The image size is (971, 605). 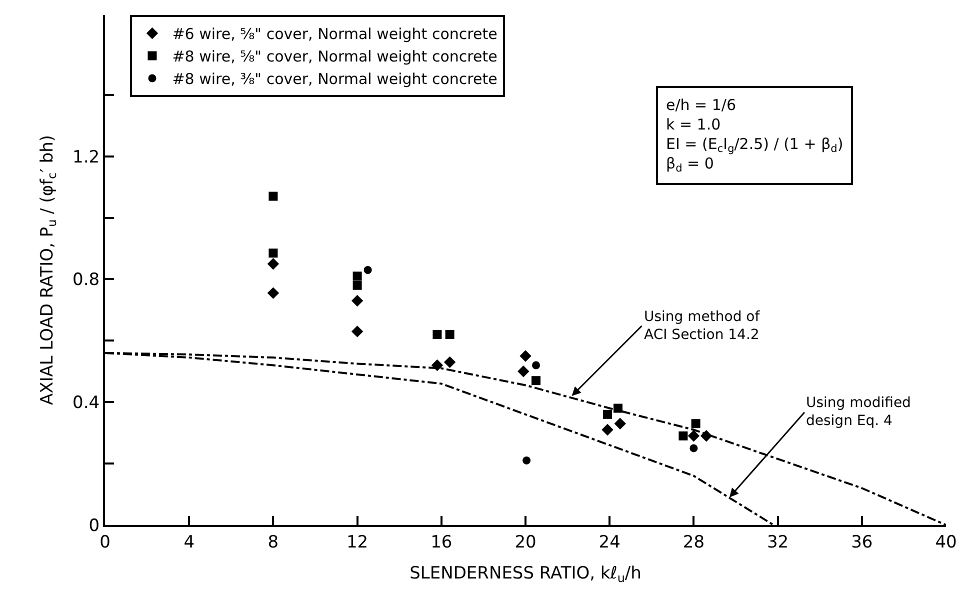 What do you see at coordinates (693, 542) in the screenshot?
I see `x-tick-label: 28` at bounding box center [693, 542].